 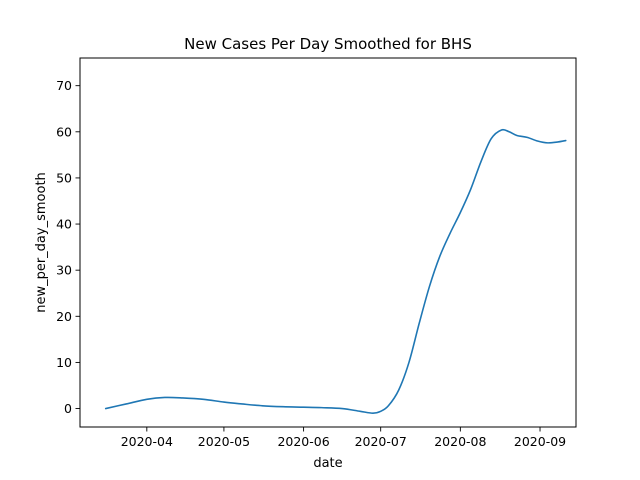 I want to click on x-tick-label: 2020-09, so click(x=540, y=441).